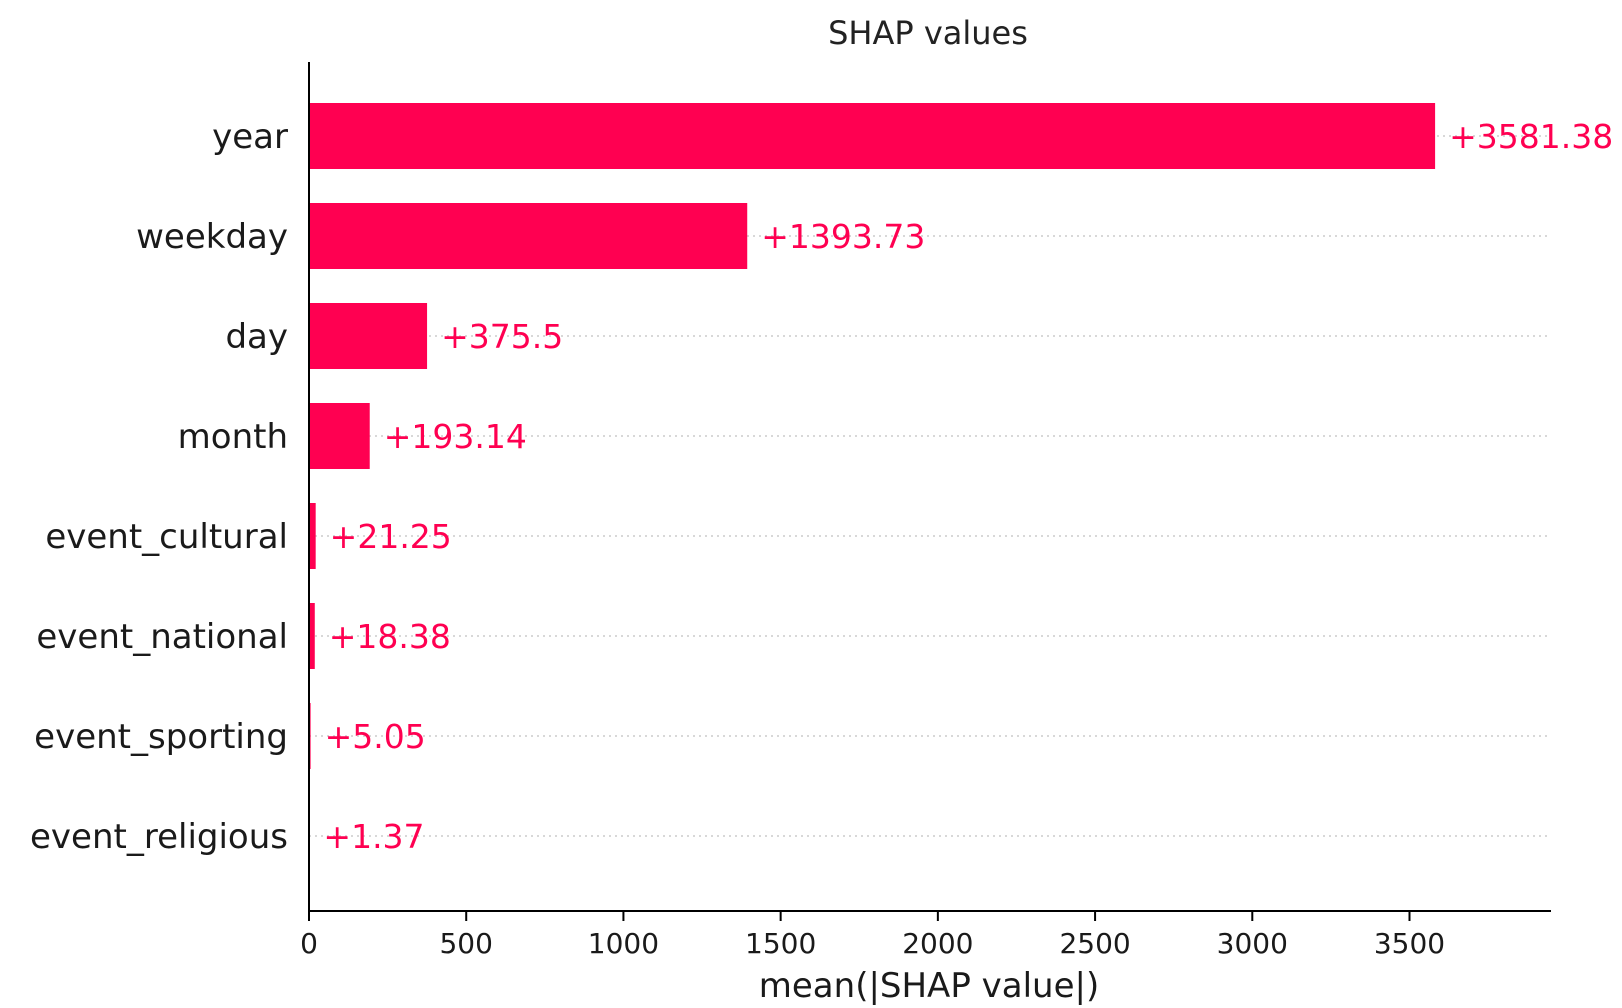 The width and height of the screenshot is (1622, 1008). I want to click on value-label-month: +193.14, so click(455, 436).